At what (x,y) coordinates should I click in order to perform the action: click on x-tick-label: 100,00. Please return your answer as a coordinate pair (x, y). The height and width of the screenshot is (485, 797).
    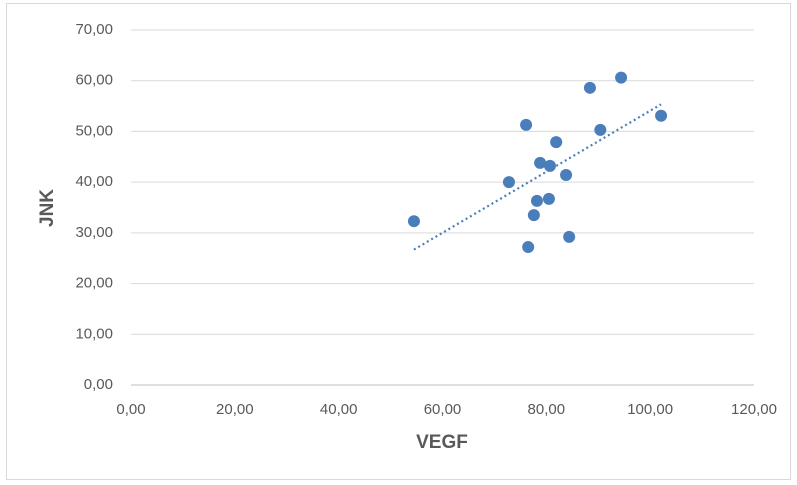
    Looking at the image, I should click on (650, 409).